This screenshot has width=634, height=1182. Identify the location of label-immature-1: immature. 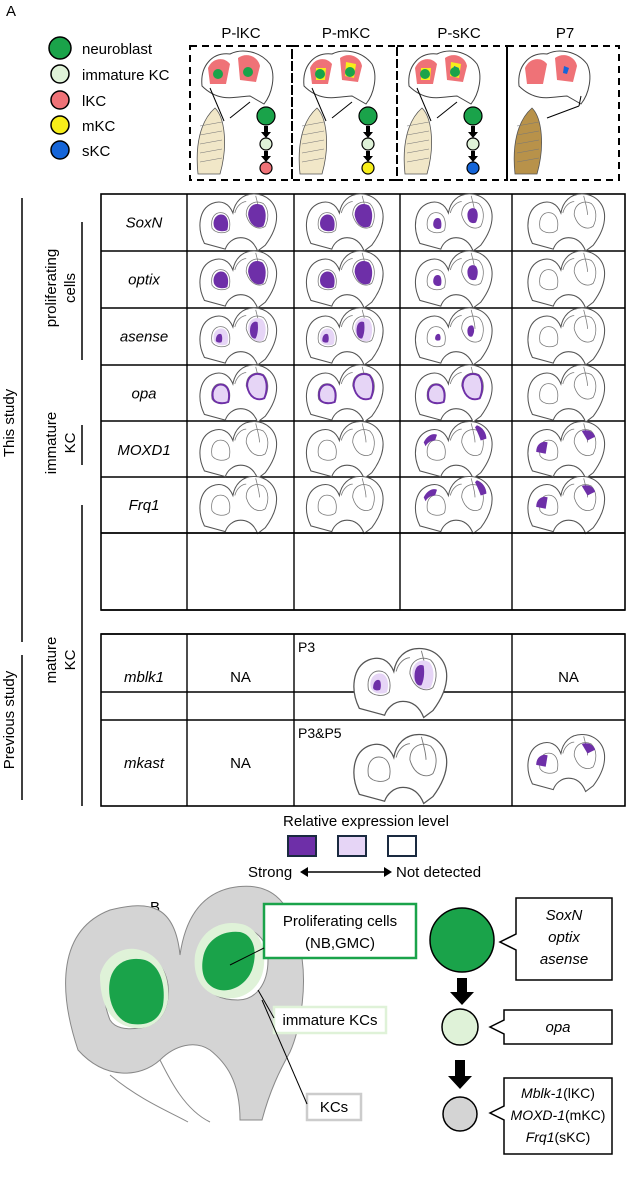
(51, 443).